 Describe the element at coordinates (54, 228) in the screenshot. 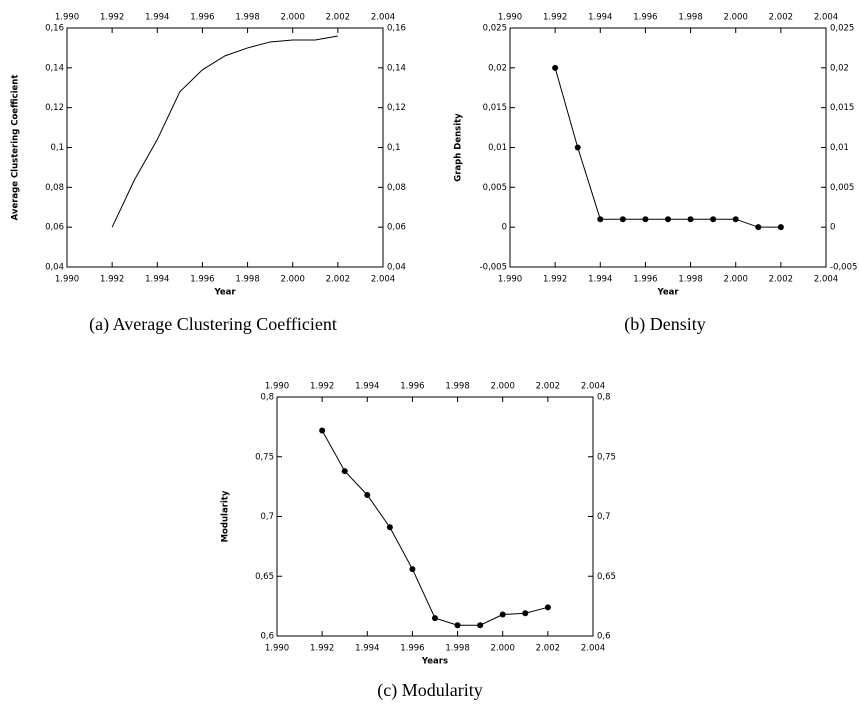

I see `y-tick-label: 0,06` at that location.